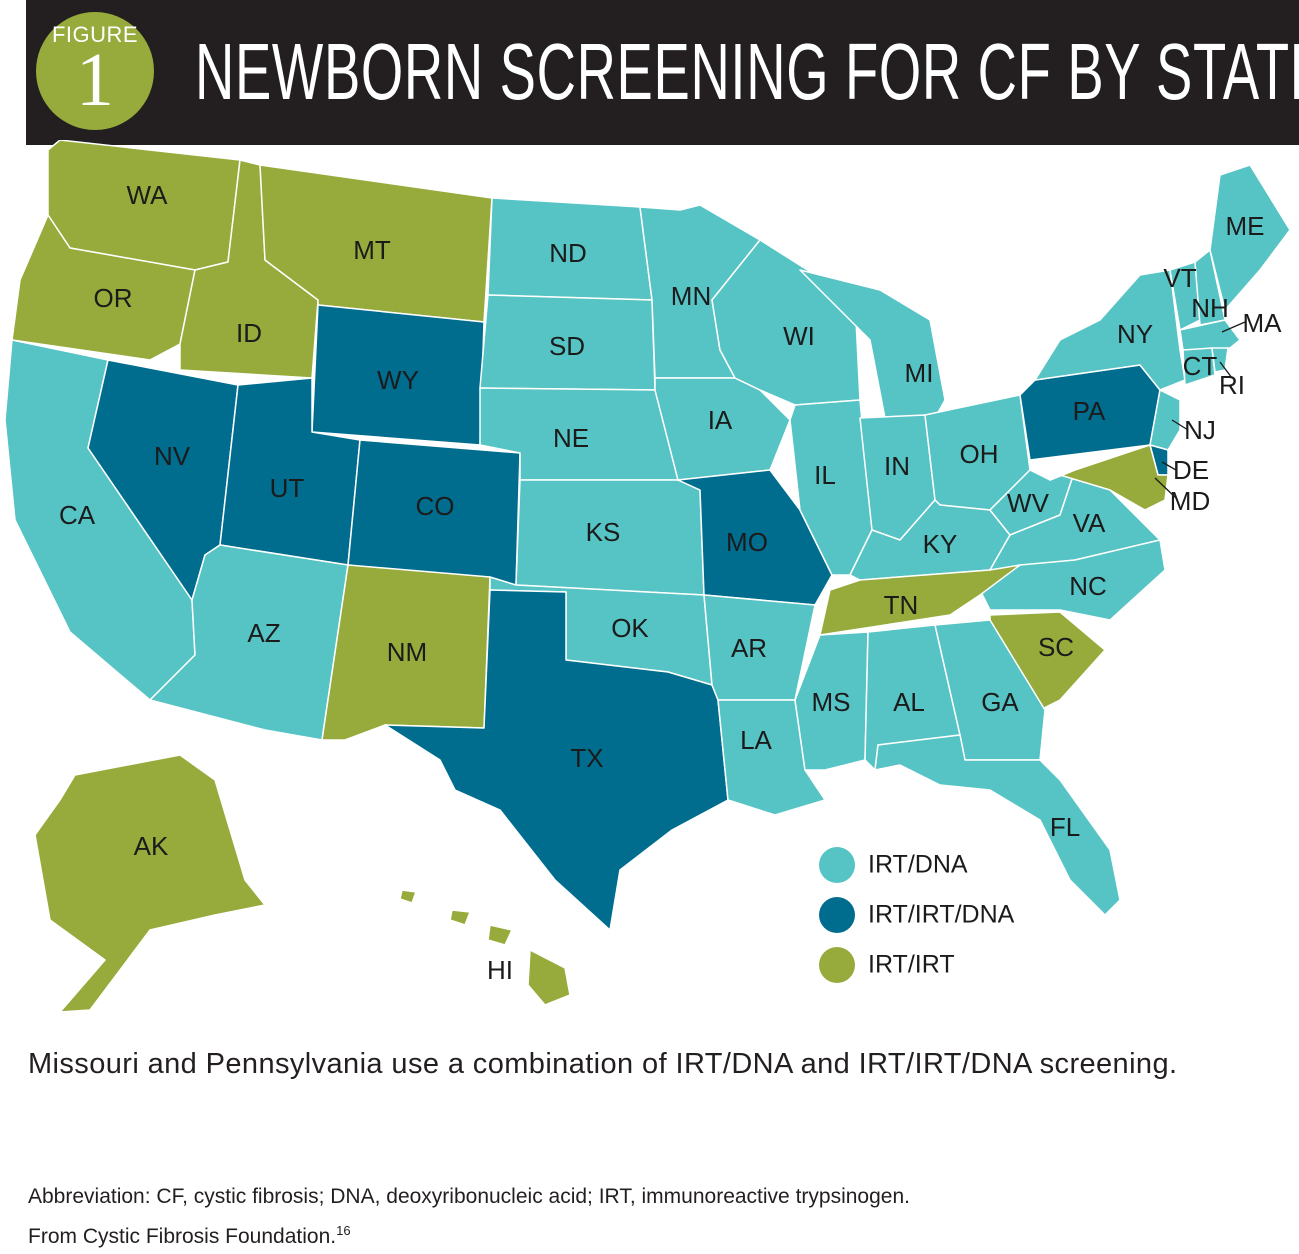 The height and width of the screenshot is (1254, 1299). I want to click on state-label-VA: VA, so click(1089, 523).